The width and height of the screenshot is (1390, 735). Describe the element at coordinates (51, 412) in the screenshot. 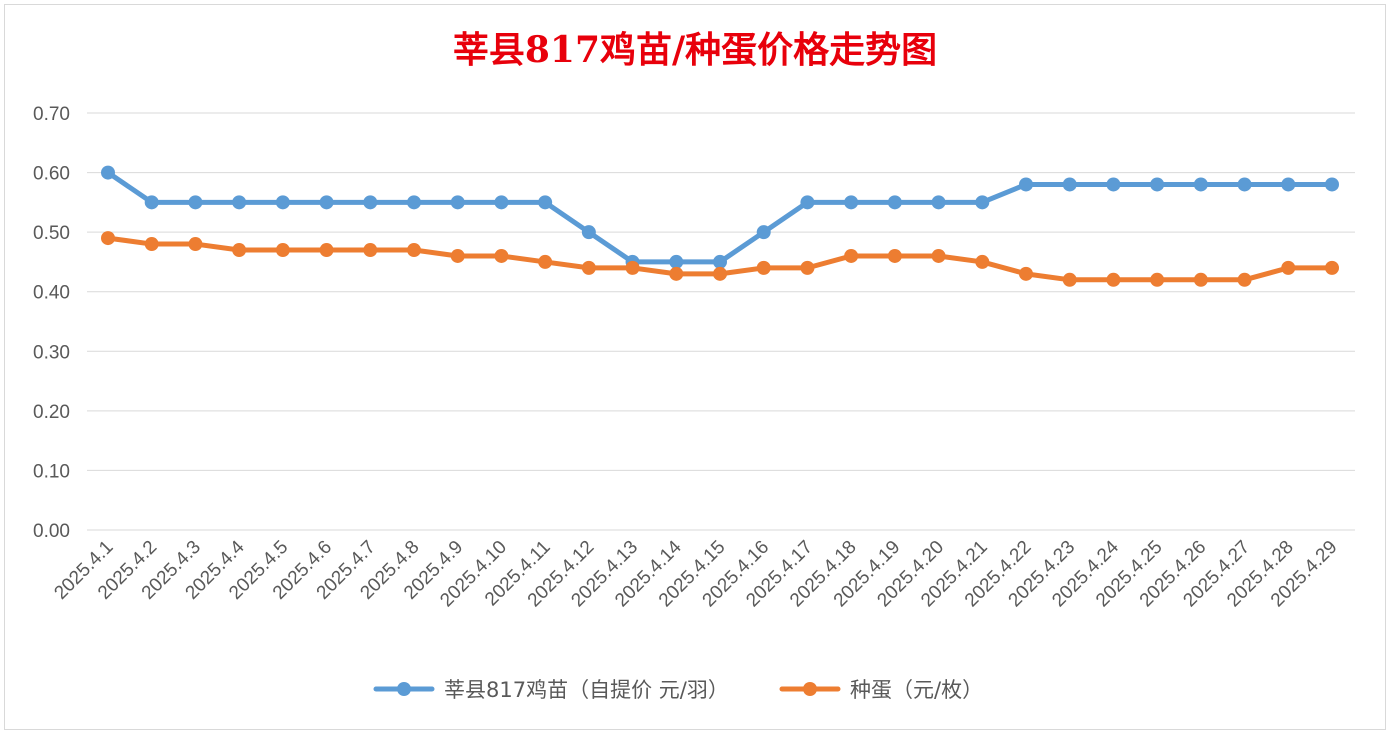

I see `y-tick-label: 0.20` at that location.